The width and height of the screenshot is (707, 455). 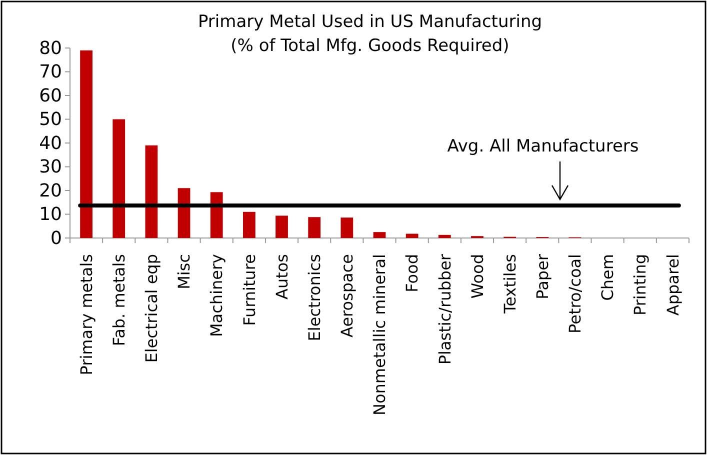 What do you see at coordinates (477, 276) in the screenshot?
I see `x-tick-label: Wood` at bounding box center [477, 276].